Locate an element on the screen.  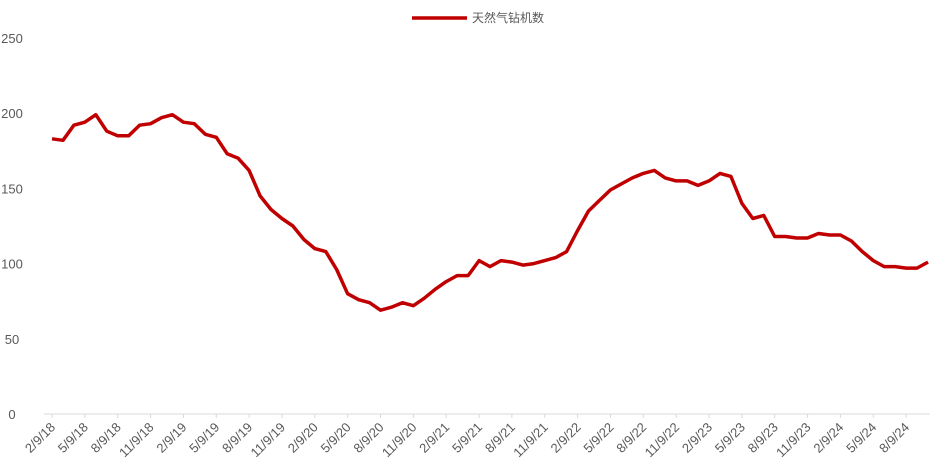
x-tick-label: 11/9/18 is located at coordinates (136, 440).